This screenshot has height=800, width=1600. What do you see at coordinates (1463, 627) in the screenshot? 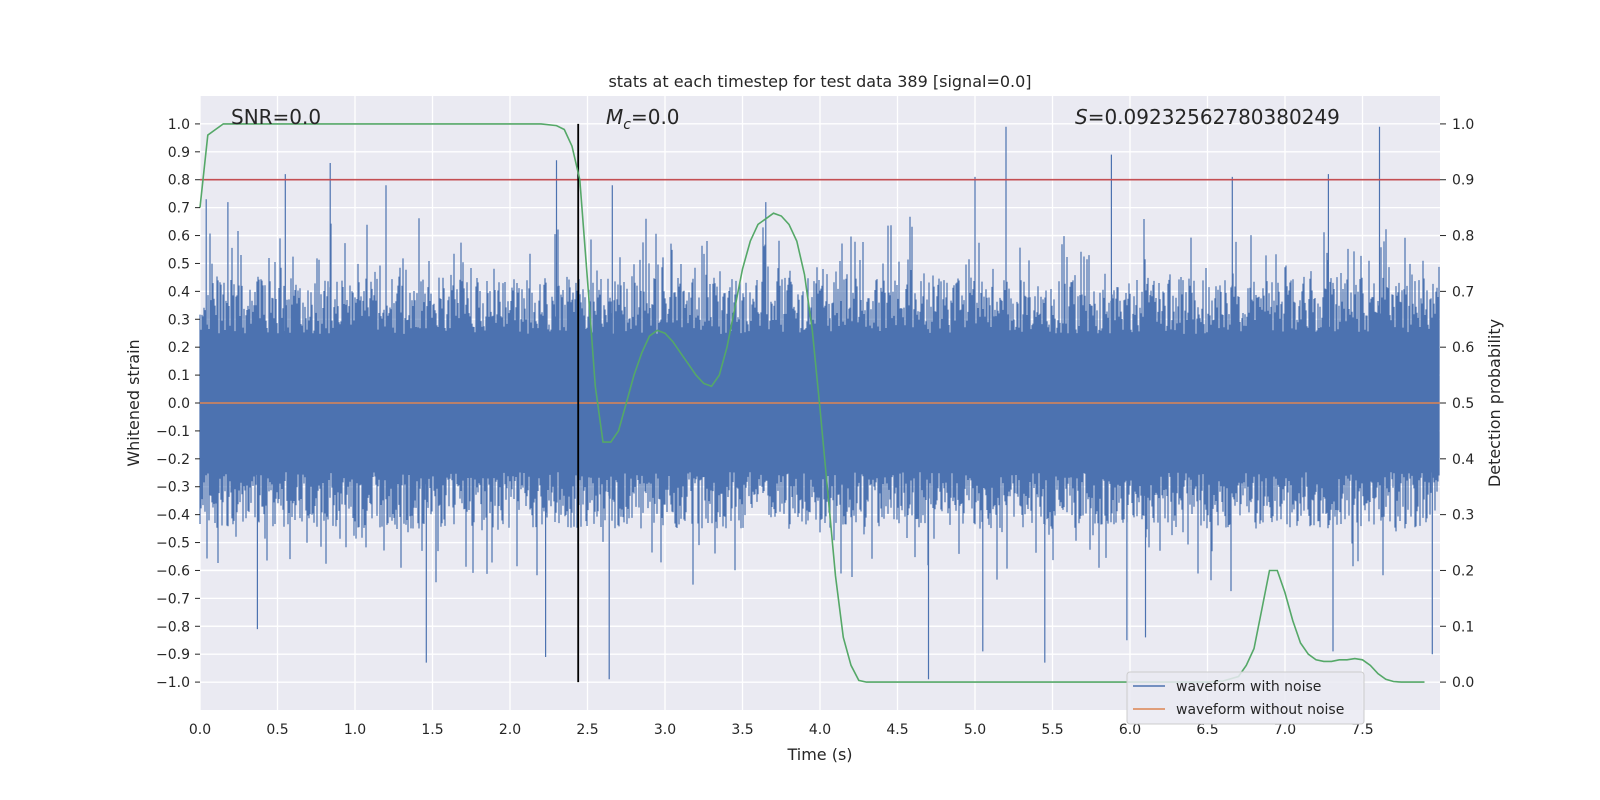
I see `y2-tick-label: 0.1` at bounding box center [1463, 627].